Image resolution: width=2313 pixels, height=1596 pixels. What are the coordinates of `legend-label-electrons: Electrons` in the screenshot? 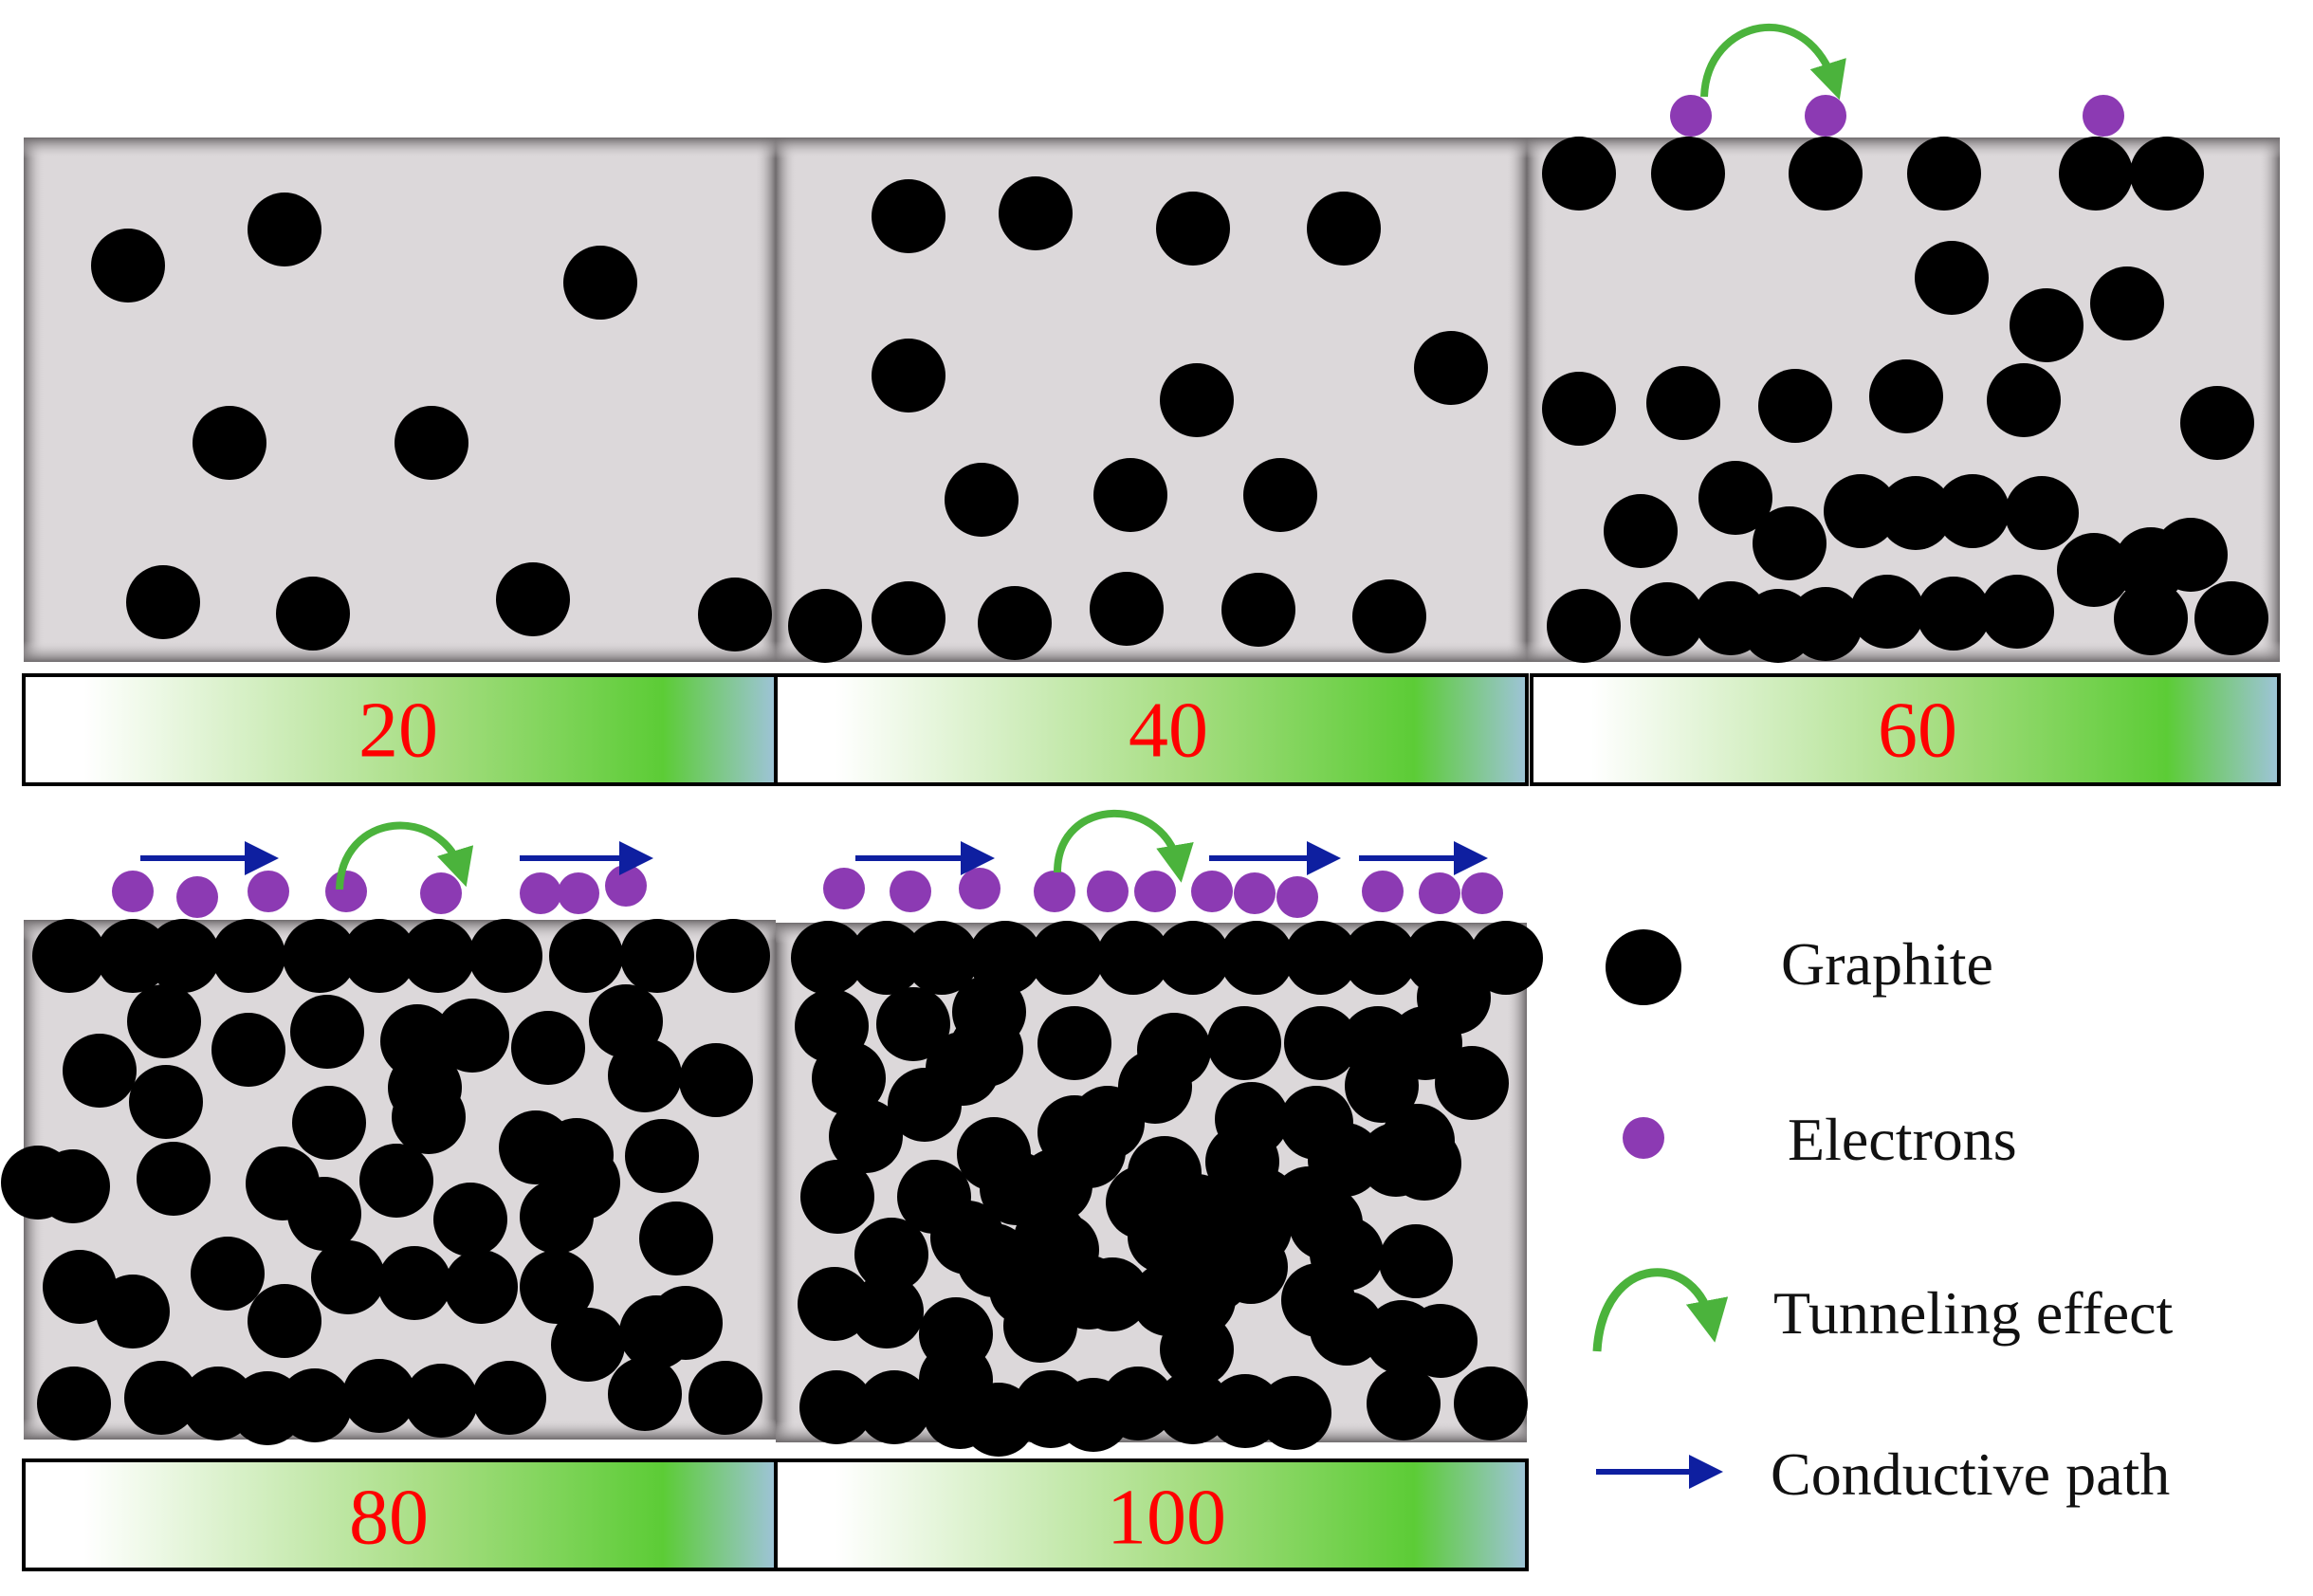 It's located at (1903, 1139).